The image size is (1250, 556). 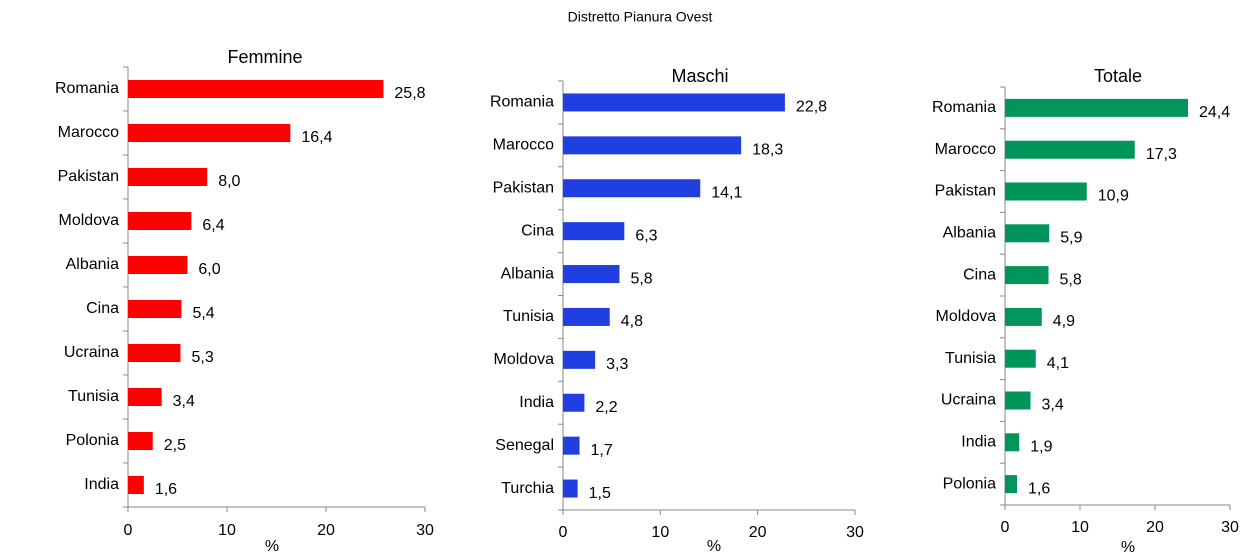 I want to click on value-label: 22,8, so click(x=811, y=107).